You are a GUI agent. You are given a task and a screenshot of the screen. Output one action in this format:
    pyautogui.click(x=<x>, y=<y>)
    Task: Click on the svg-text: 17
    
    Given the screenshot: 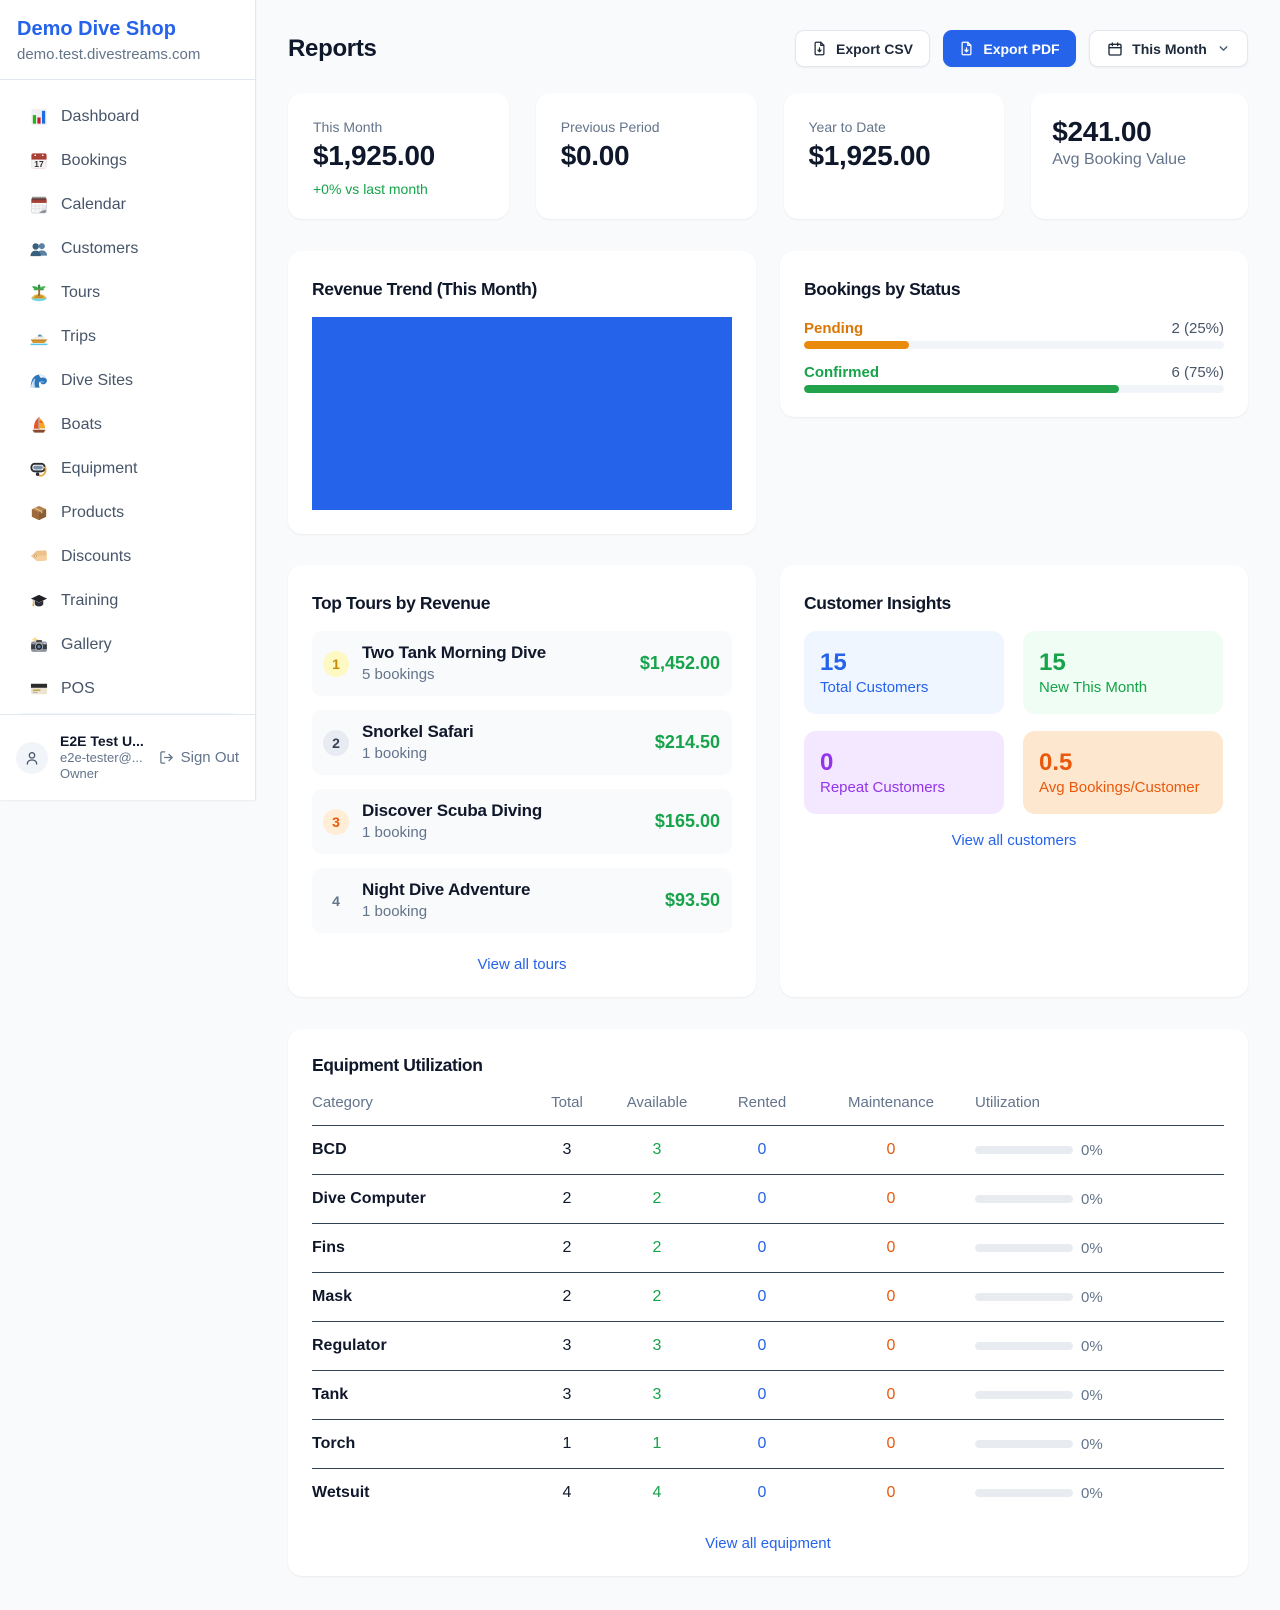 What is the action you would take?
    pyautogui.click(x=39, y=164)
    